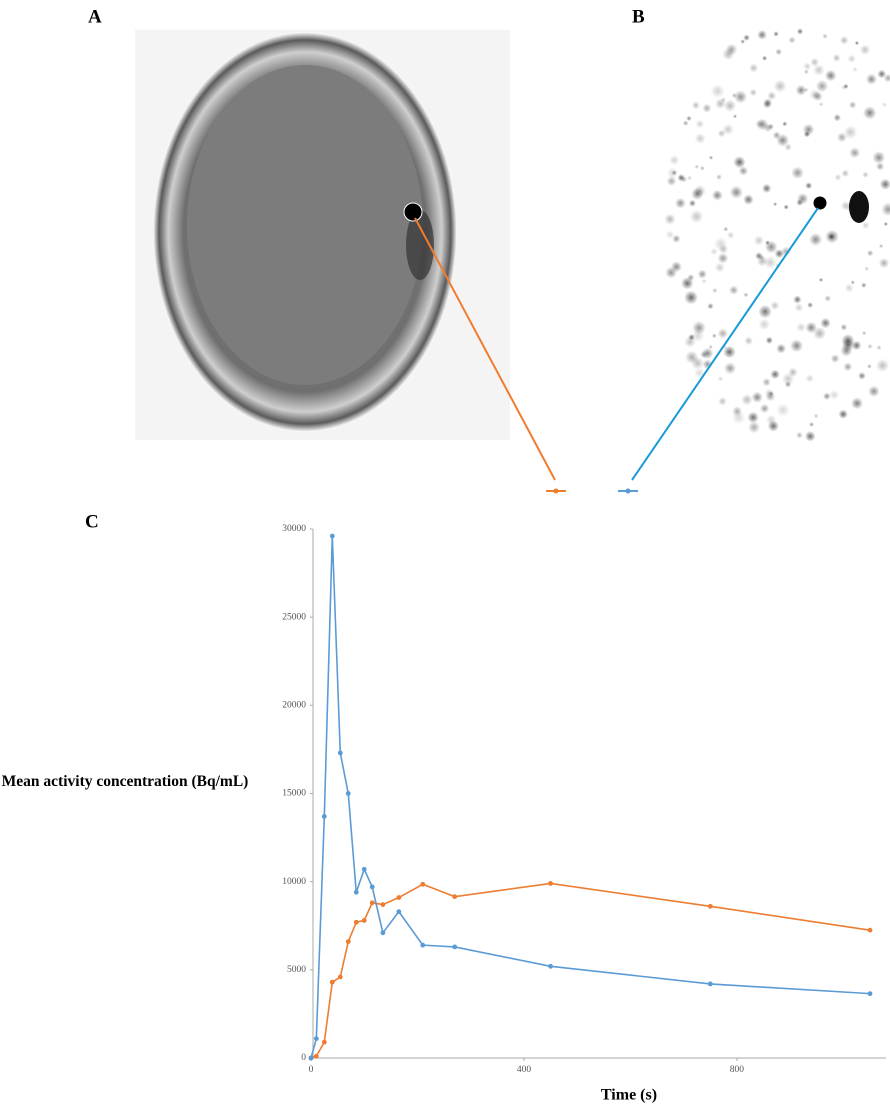  What do you see at coordinates (95, 16) in the screenshot?
I see `panel-label: A` at bounding box center [95, 16].